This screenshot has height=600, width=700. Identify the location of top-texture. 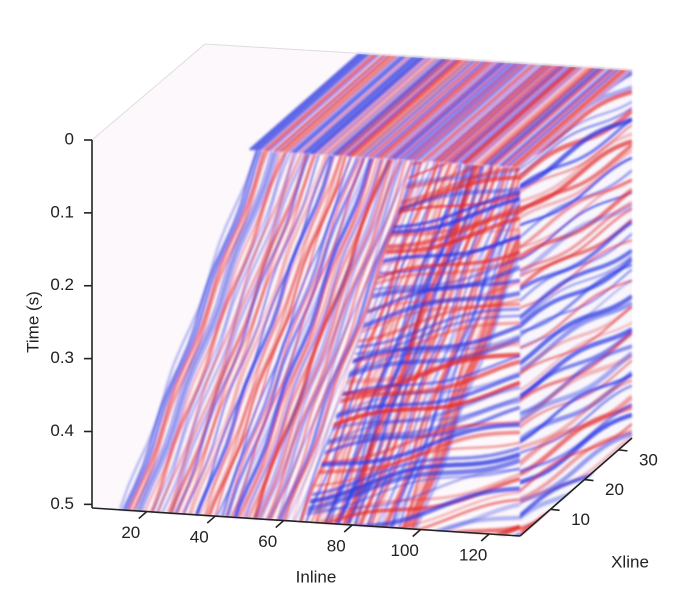
(440, 106).